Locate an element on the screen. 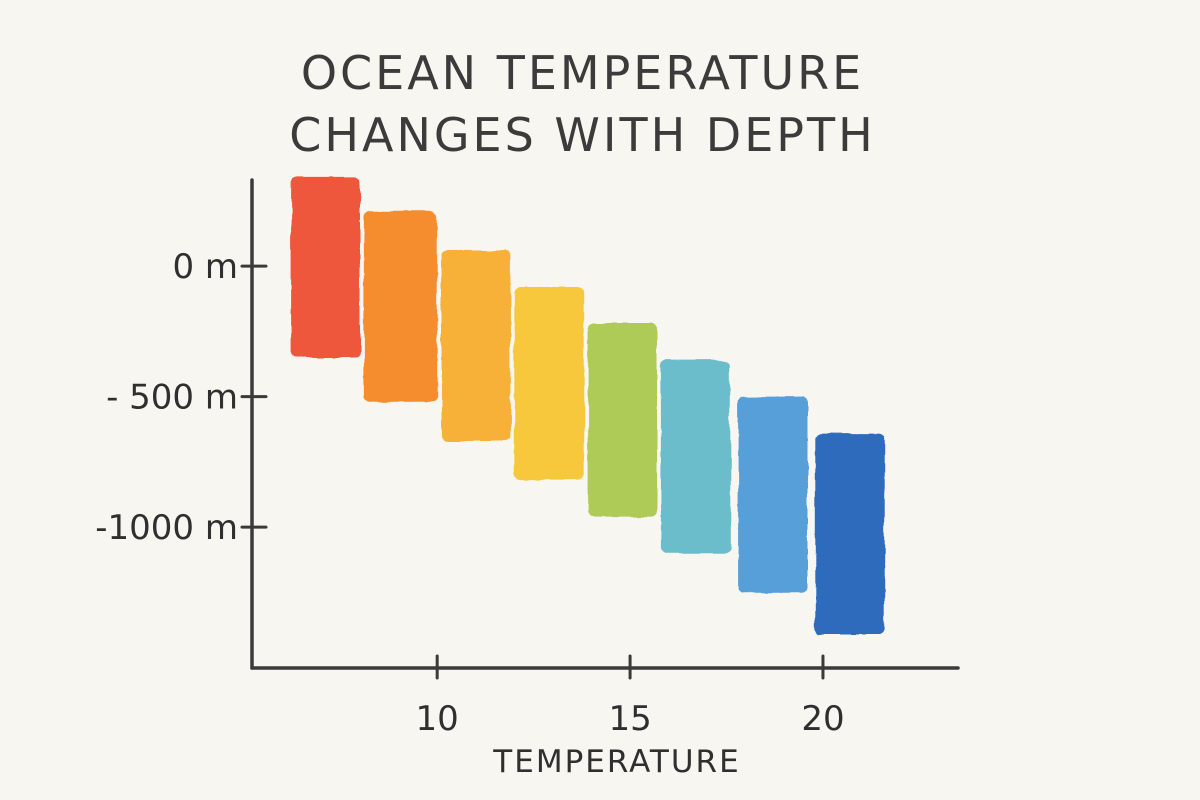  x-tick-label-1: 10 is located at coordinates (437, 719).